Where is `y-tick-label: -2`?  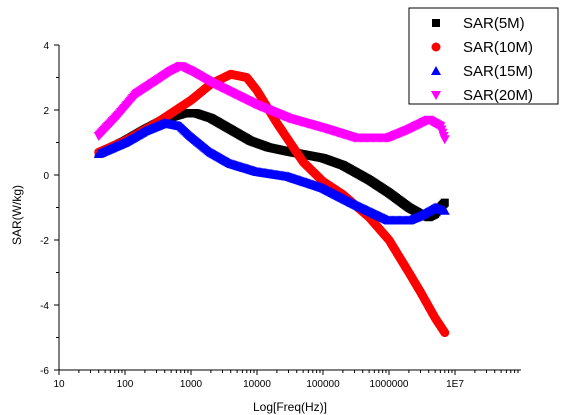
y-tick-label: -2 is located at coordinates (44, 241).